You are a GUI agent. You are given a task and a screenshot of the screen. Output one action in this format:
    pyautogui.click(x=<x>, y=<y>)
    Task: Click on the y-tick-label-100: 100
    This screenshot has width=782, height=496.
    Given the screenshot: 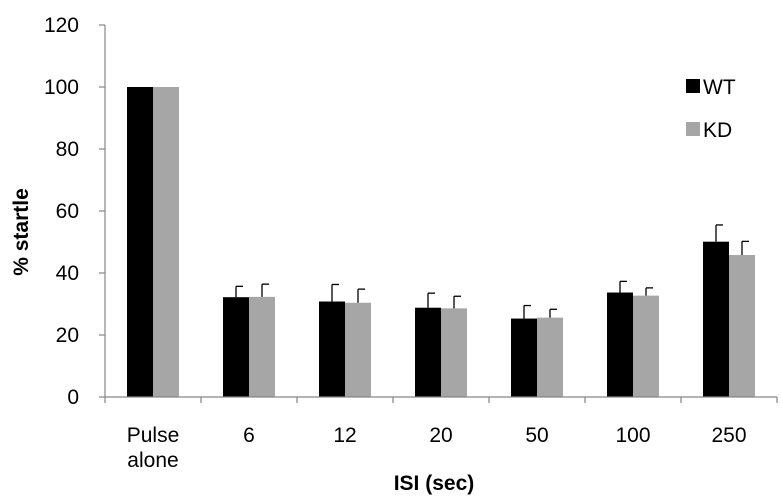 What is the action you would take?
    pyautogui.click(x=61, y=87)
    